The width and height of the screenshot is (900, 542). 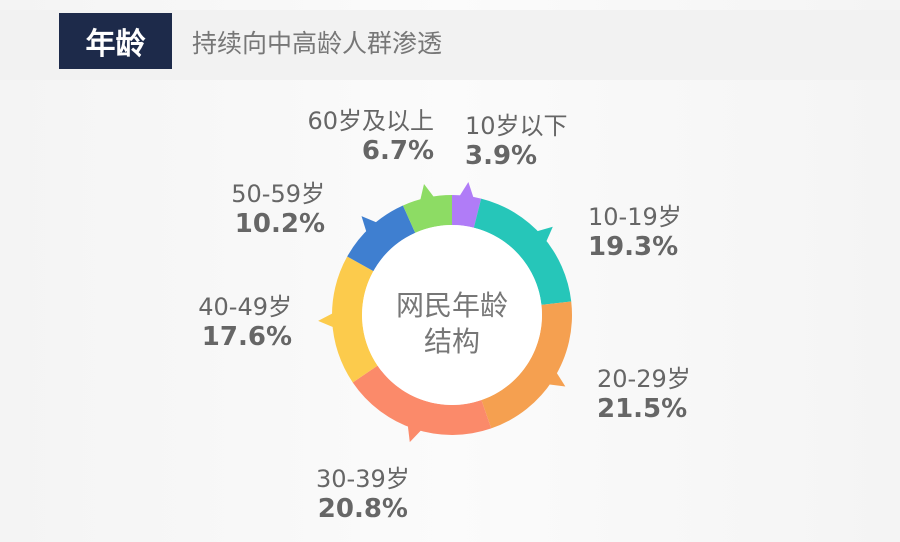 I want to click on label-40-49: 40-49岁 17.6%, so click(x=232, y=323).